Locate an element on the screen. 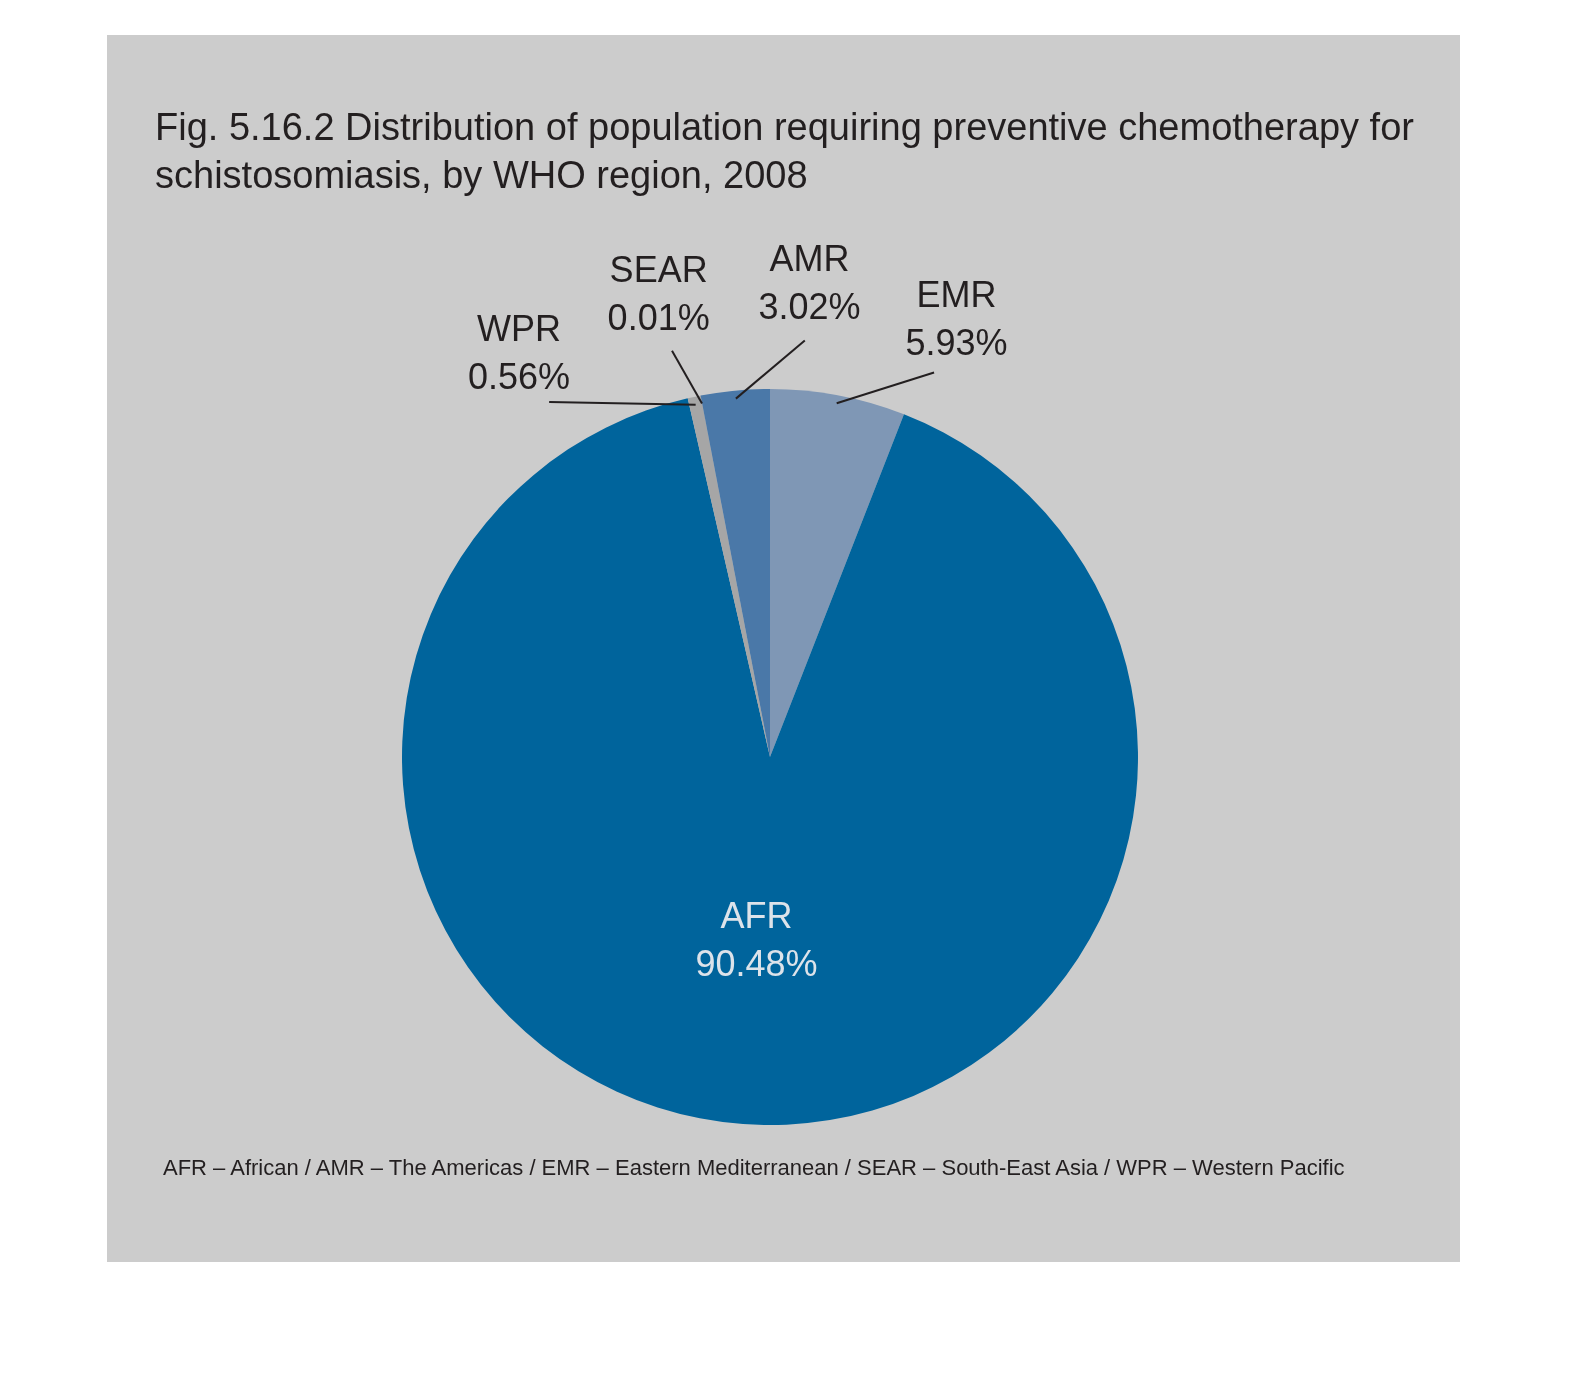 Image resolution: width=1590 pixels, height=1374 pixels. slice-label: WPR is located at coordinates (519, 328).